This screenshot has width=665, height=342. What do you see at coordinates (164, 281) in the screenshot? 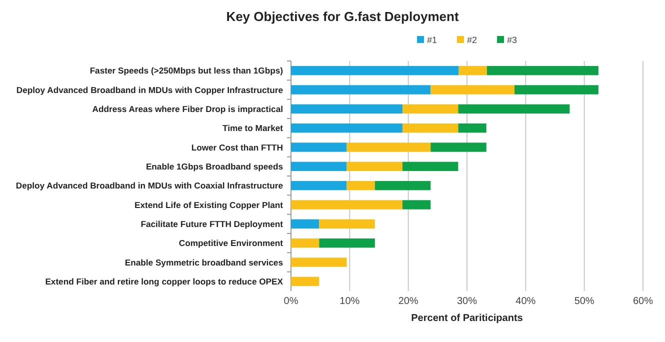
I see `y-tick-label: Extend Fiber and retire long copper loops to reduce OPEX` at bounding box center [164, 281].